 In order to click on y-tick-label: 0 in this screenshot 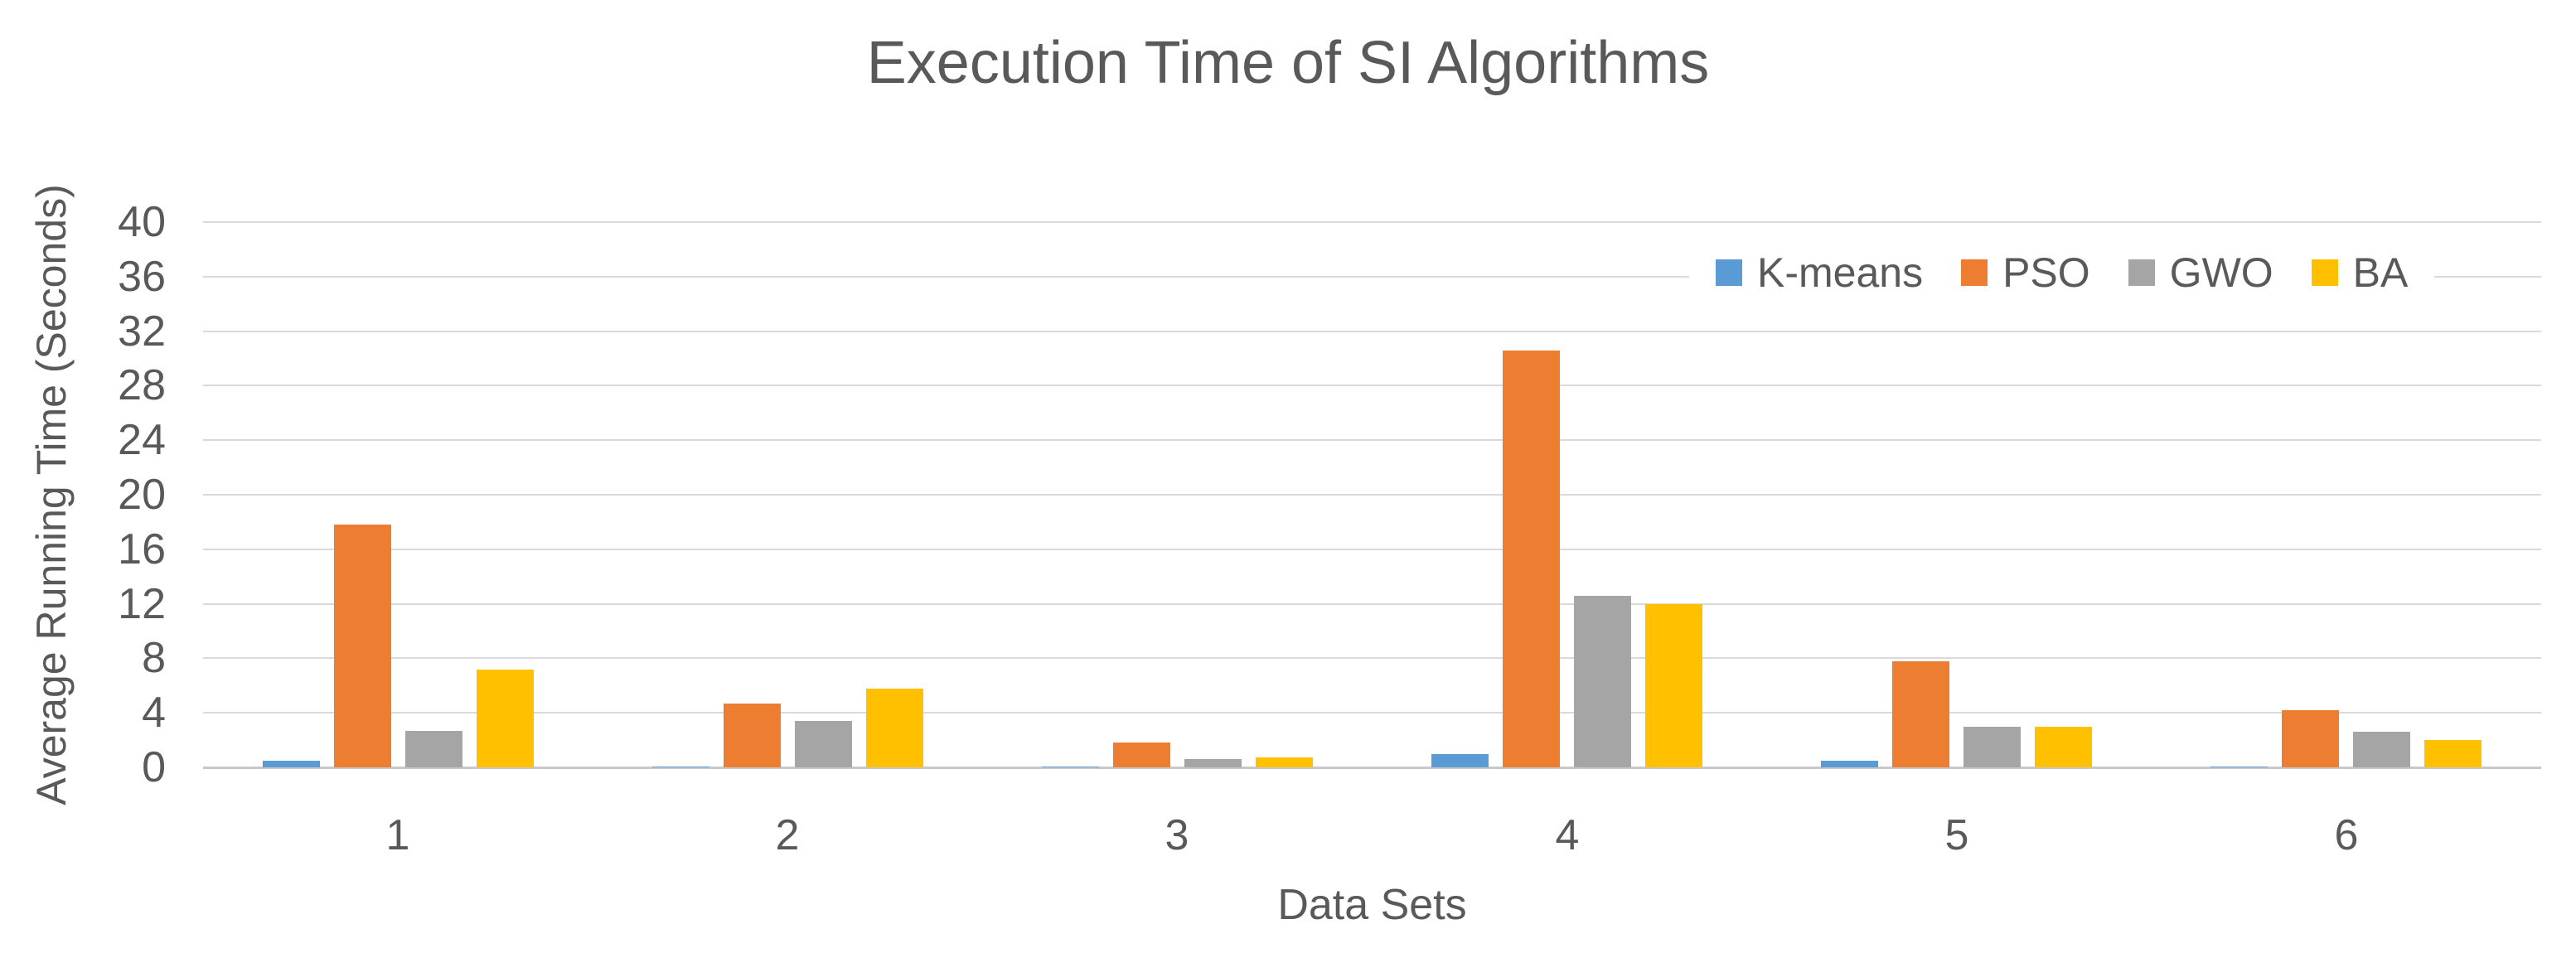, I will do `click(154, 767)`.